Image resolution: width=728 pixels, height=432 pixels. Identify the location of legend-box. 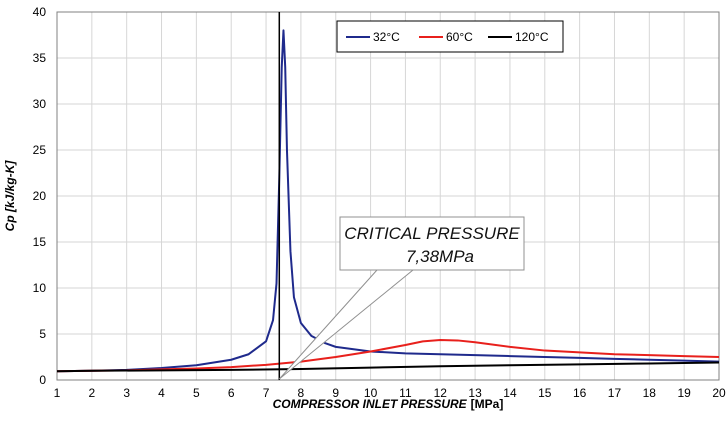
(450, 36).